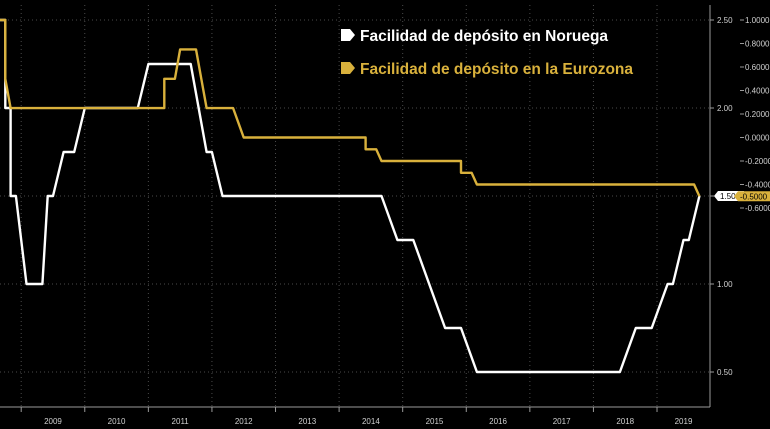 This screenshot has height=429, width=770. What do you see at coordinates (117, 421) in the screenshot?
I see `x-tick-label: 2010` at bounding box center [117, 421].